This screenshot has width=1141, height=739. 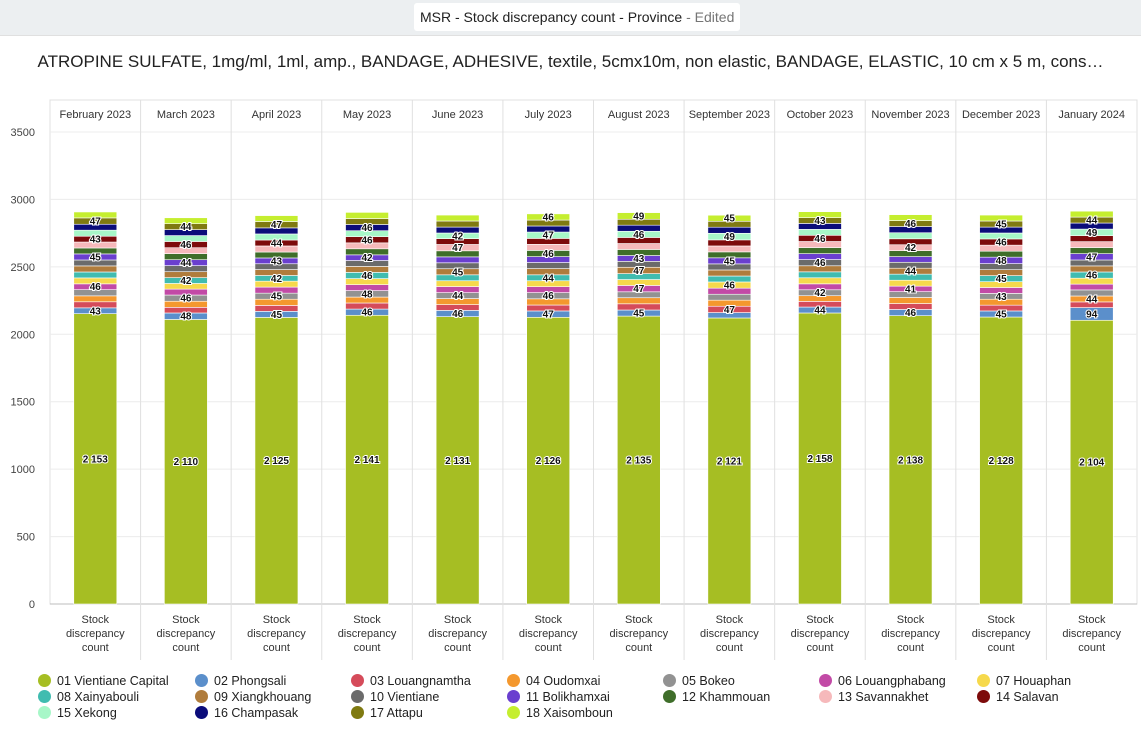 I want to click on legend-item: 17 Attapu, so click(x=387, y=713).